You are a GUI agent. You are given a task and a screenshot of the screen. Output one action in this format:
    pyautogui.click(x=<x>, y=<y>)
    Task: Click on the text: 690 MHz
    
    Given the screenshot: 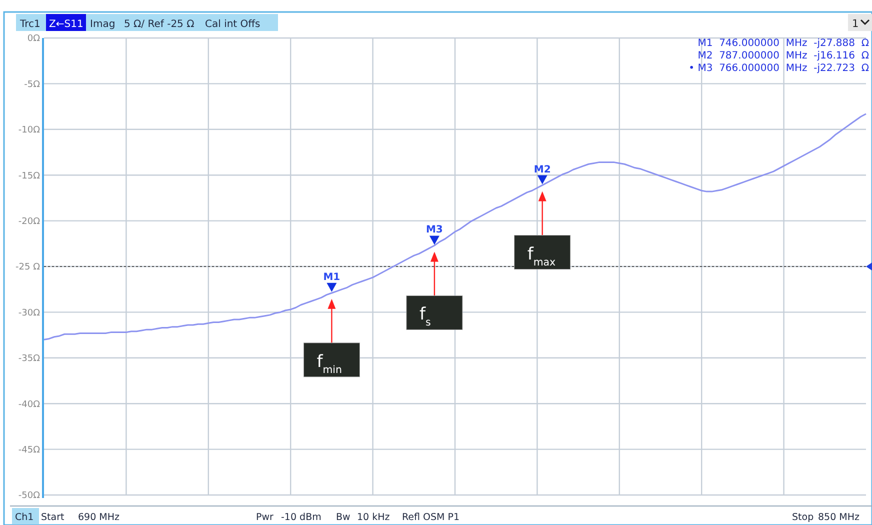 What is the action you would take?
    pyautogui.click(x=99, y=517)
    